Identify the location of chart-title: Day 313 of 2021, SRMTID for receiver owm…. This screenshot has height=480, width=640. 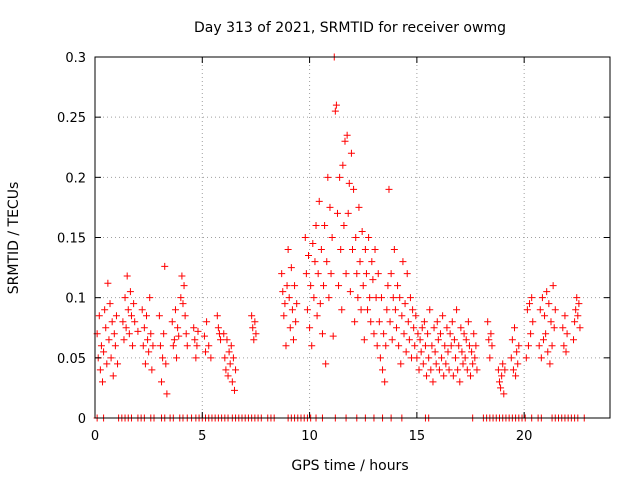
(350, 28).